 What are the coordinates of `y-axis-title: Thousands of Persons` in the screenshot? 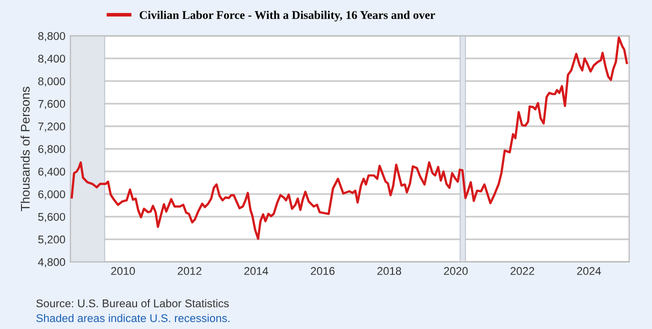 It's located at (25, 149).